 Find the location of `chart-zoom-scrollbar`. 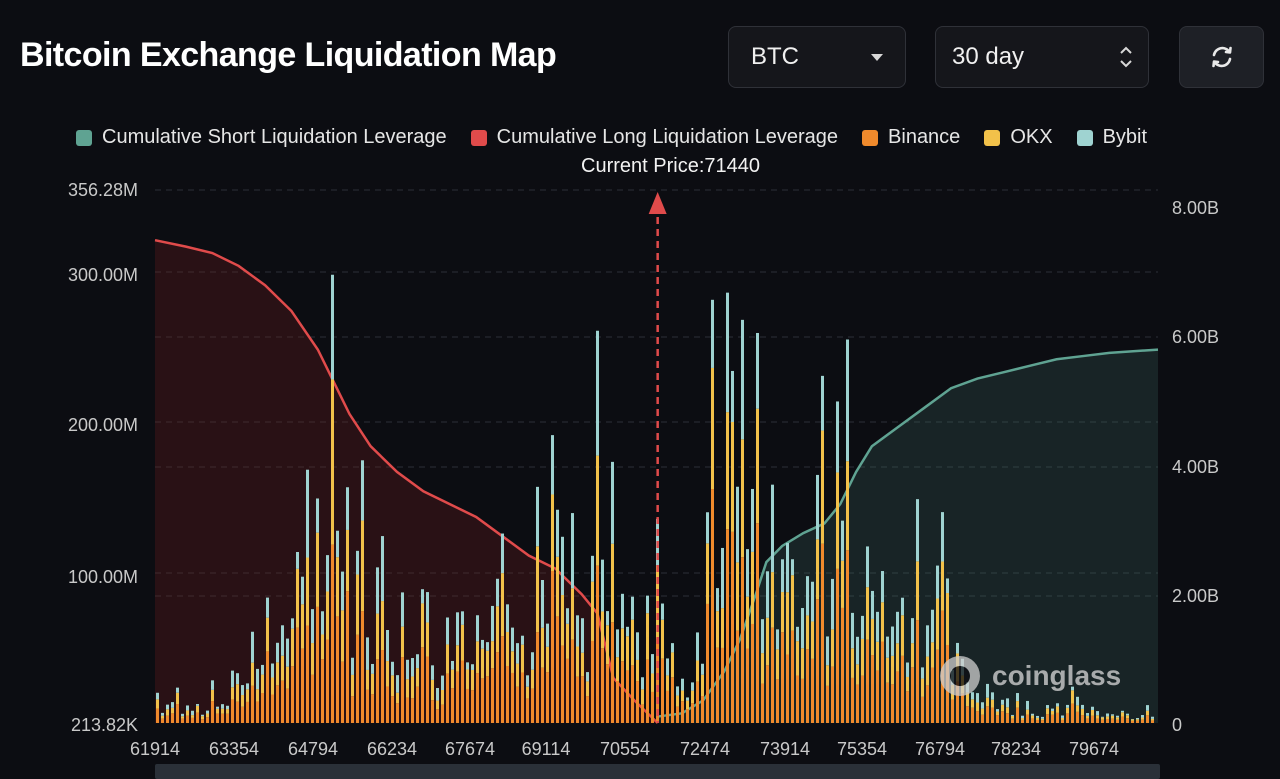

chart-zoom-scrollbar is located at coordinates (657, 771).